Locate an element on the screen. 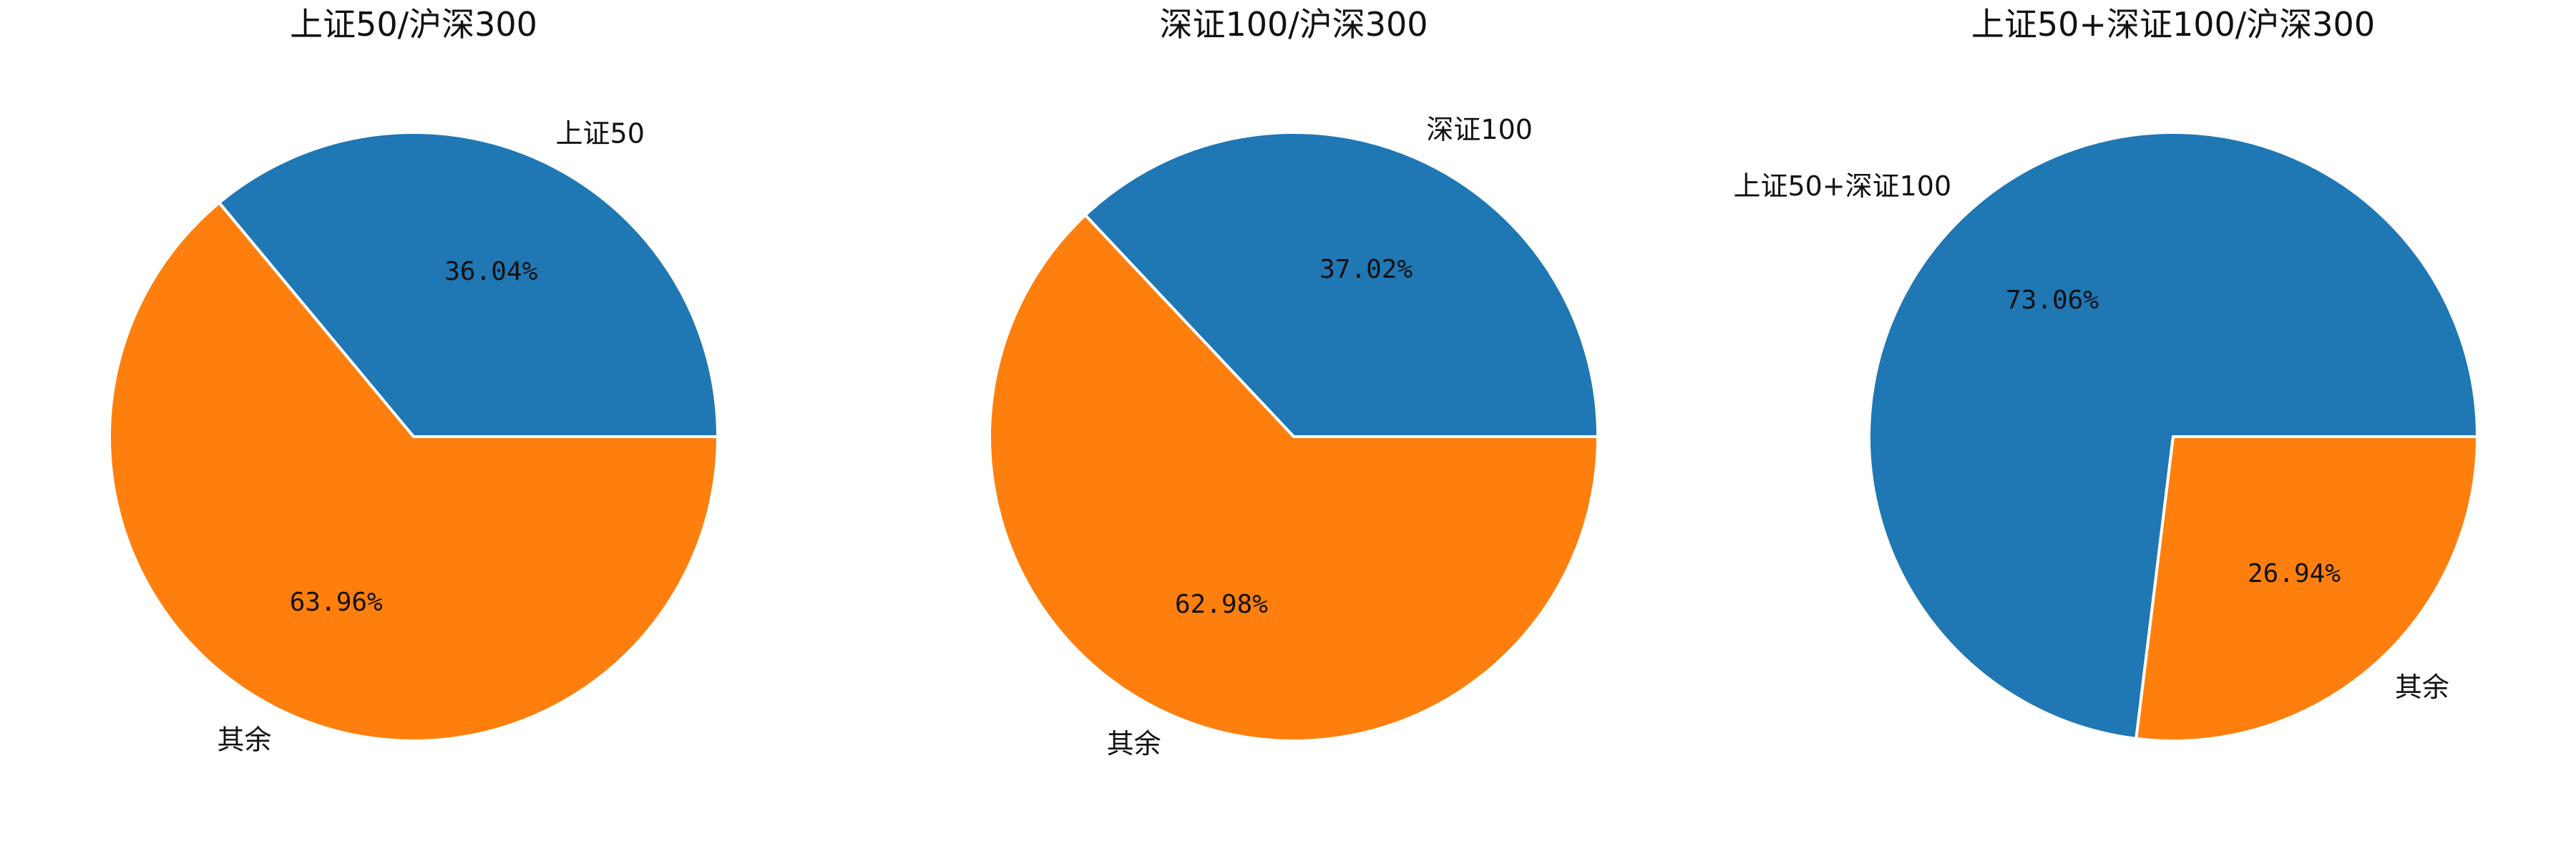  pct-label-combined-1: 26.94% is located at coordinates (2294, 573).